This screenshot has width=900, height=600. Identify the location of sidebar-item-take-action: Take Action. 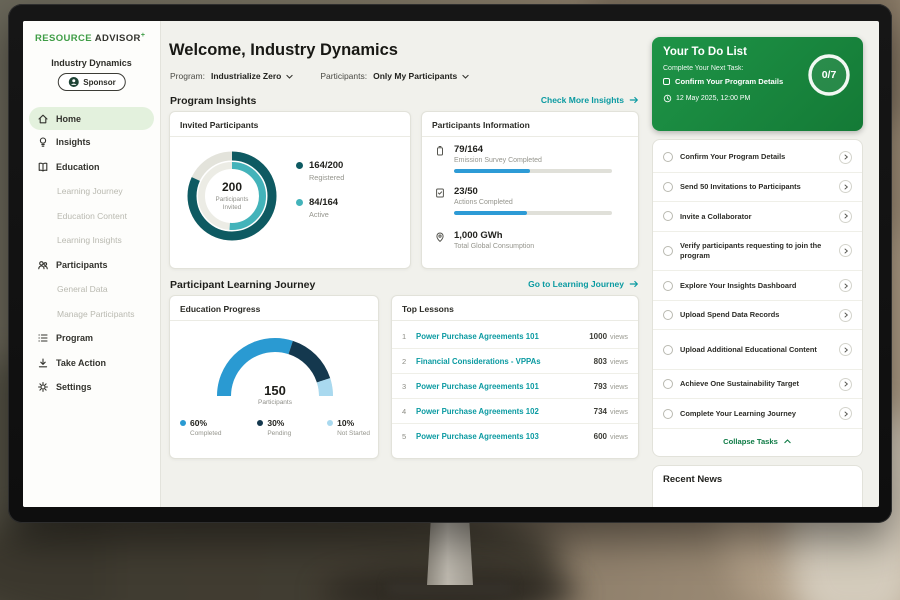
(91, 363).